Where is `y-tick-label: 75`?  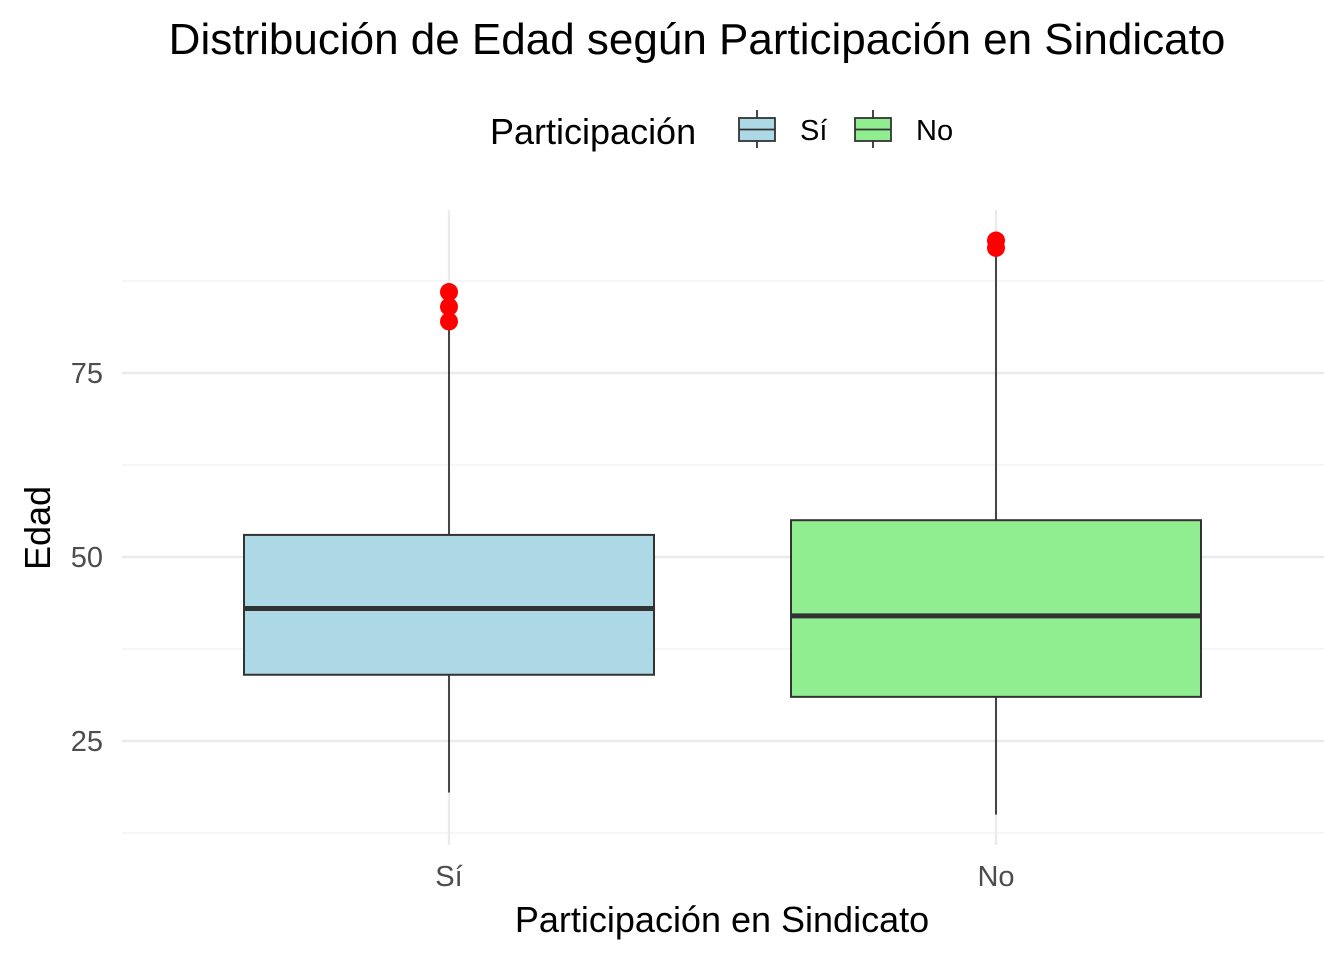
y-tick-label: 75 is located at coordinates (87, 374).